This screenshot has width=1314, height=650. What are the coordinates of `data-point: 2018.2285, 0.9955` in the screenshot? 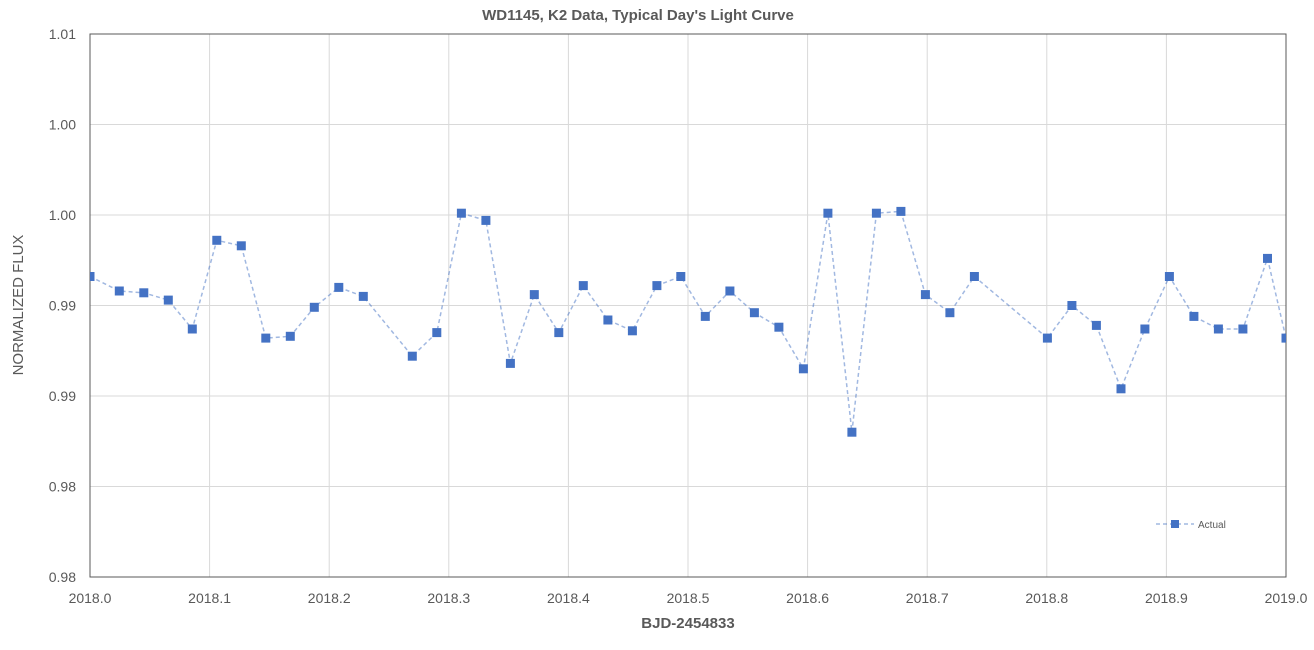 It's located at (363, 296).